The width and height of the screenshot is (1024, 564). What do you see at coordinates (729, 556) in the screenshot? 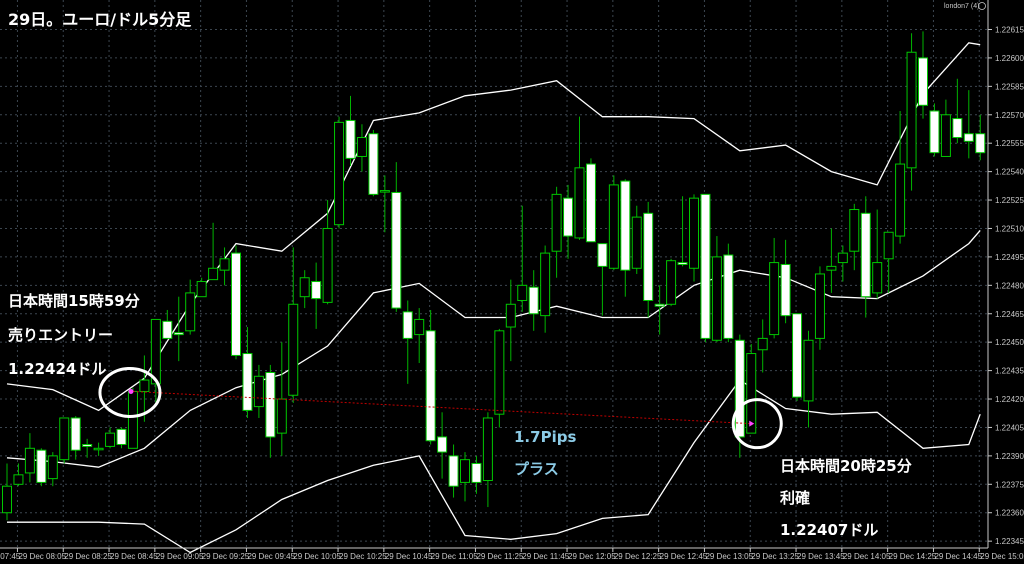
I see `x-tick-label: 29 Dec 13:05` at bounding box center [729, 556].